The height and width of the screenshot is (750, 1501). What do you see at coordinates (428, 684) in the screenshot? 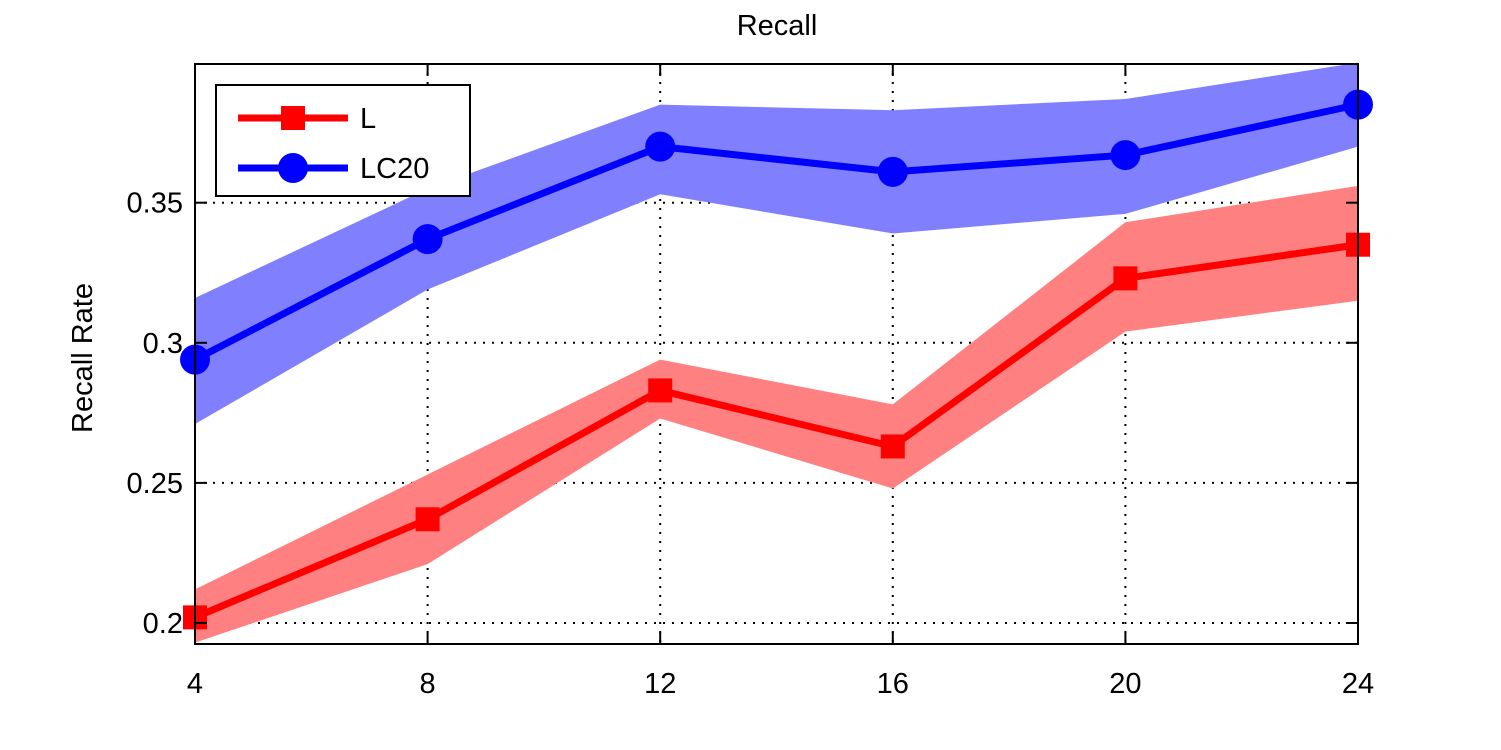
I see `x-tick-label: 8` at bounding box center [428, 684].